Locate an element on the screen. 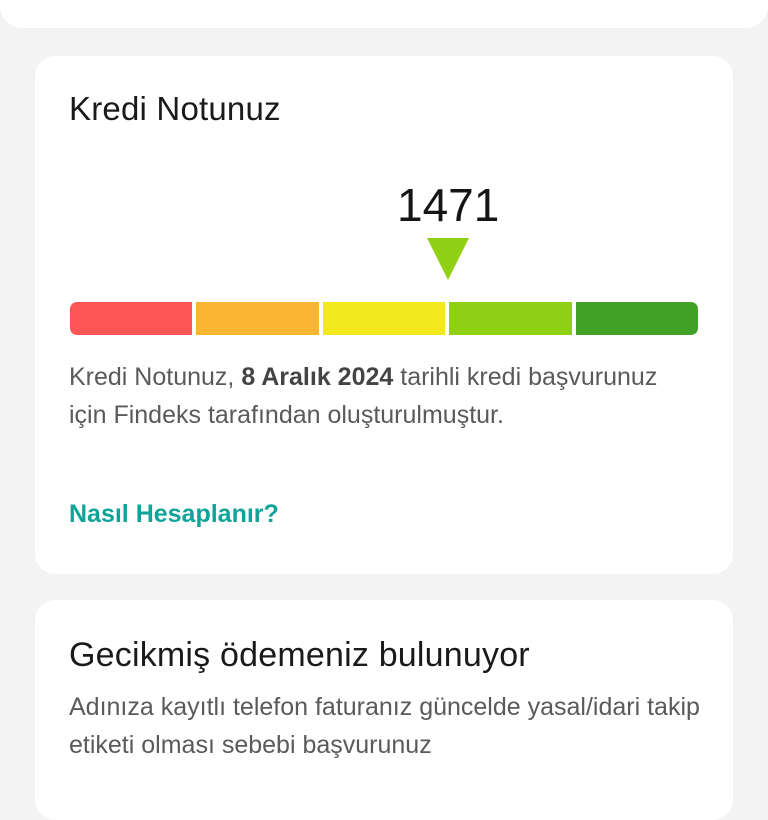 Image resolution: width=768 pixels, height=820 pixels. card-title: Kredi Notunuz is located at coordinates (175, 108).